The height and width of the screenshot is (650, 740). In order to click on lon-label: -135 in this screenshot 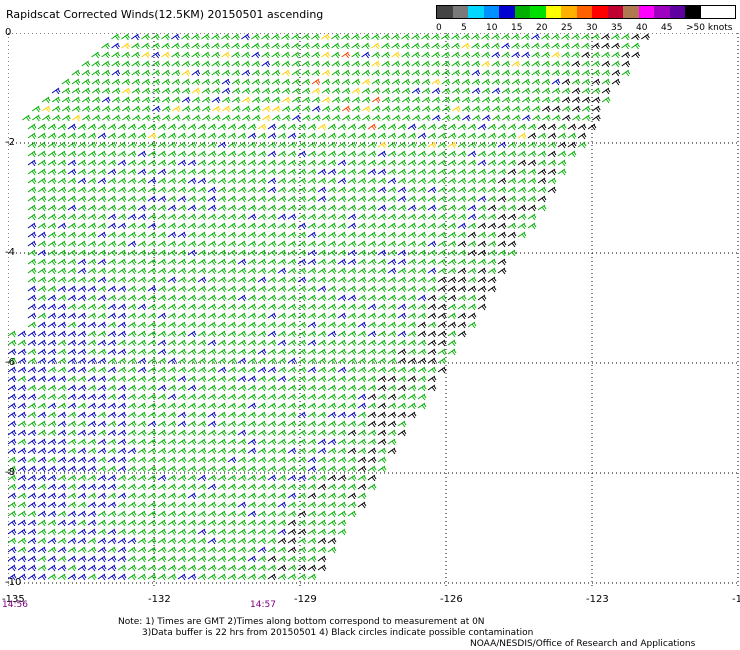, I will do `click(13, 599)`.